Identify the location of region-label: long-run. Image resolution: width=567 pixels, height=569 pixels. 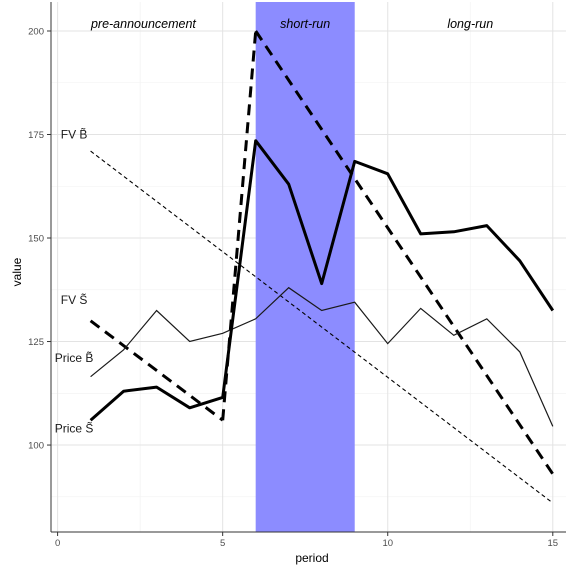
(470, 24).